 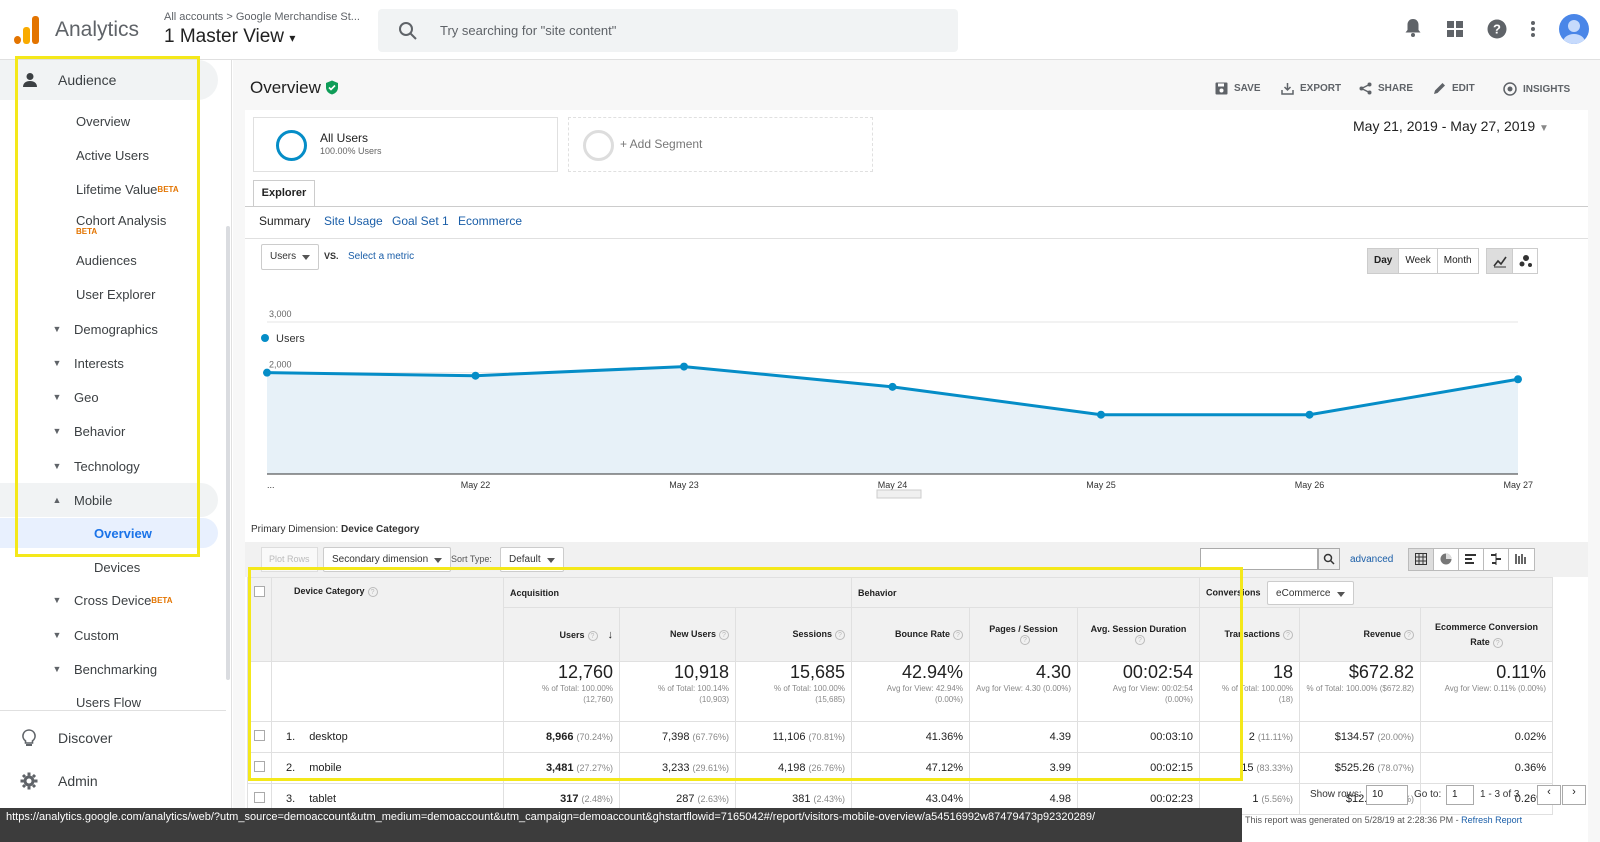 What do you see at coordinates (83, 224) in the screenshot?
I see `sidebar-item-cohort-analysis: Cohort Analysis BETA` at bounding box center [83, 224].